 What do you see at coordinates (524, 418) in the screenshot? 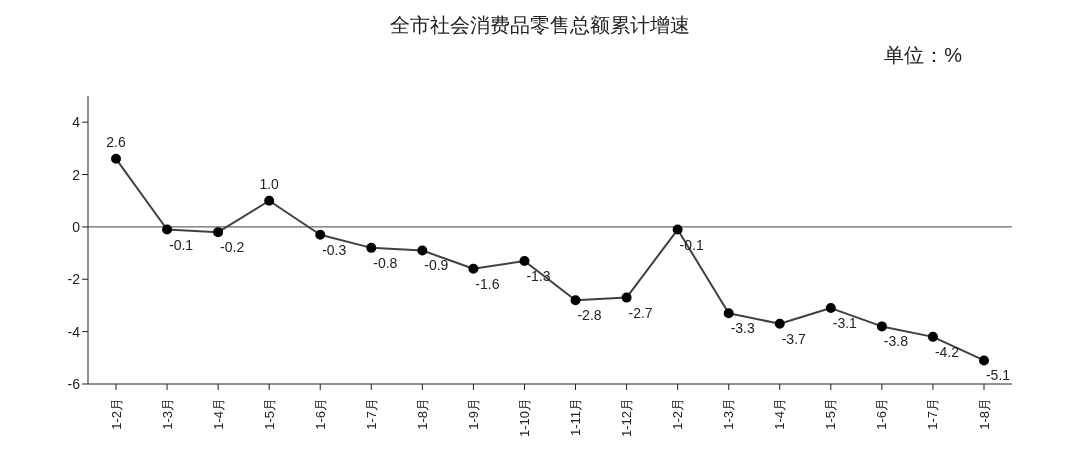
I see `x-tick-label: 1-10月` at bounding box center [524, 418].